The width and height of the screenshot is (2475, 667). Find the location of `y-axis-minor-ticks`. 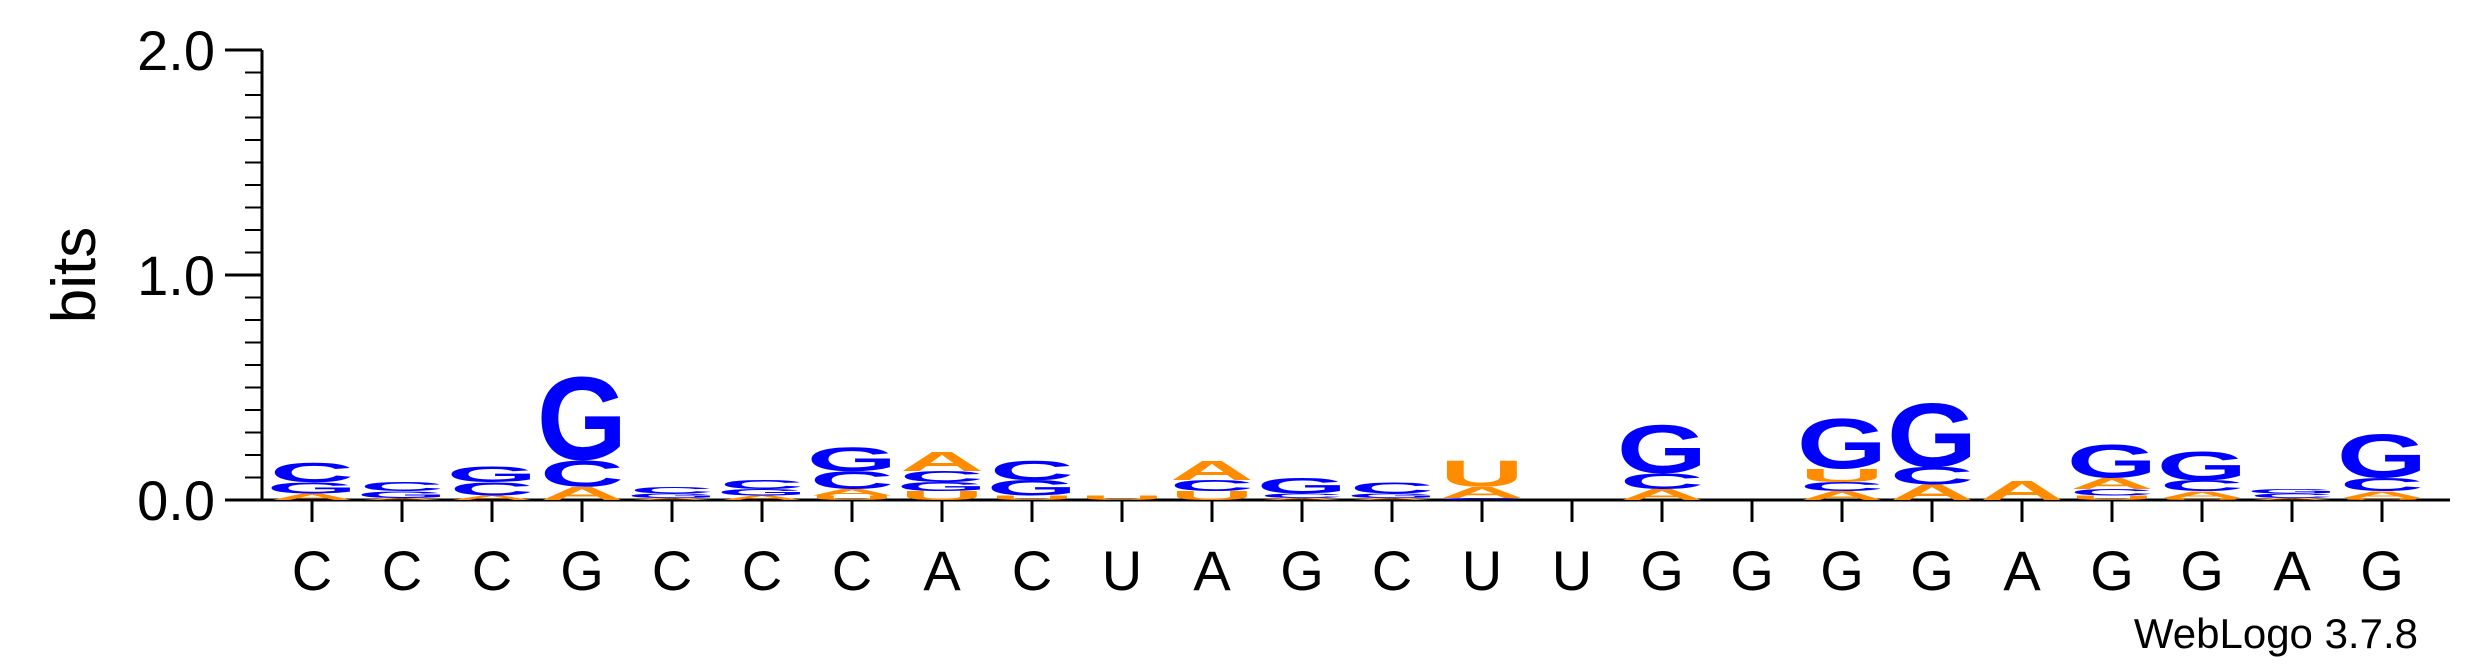

y-axis-minor-ticks is located at coordinates (253, 275).